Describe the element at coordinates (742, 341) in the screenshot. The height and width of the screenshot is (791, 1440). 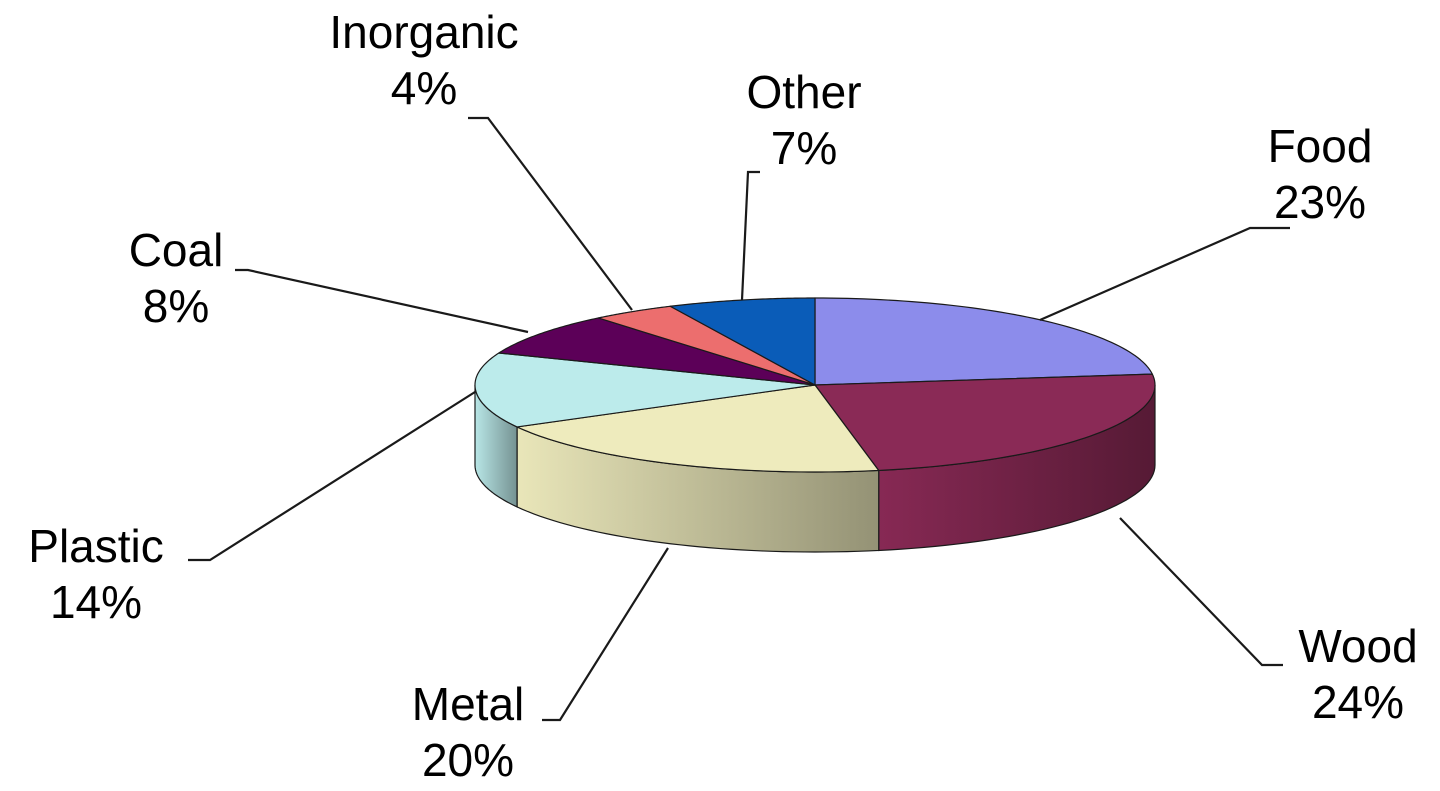
I see `slice-other` at that location.